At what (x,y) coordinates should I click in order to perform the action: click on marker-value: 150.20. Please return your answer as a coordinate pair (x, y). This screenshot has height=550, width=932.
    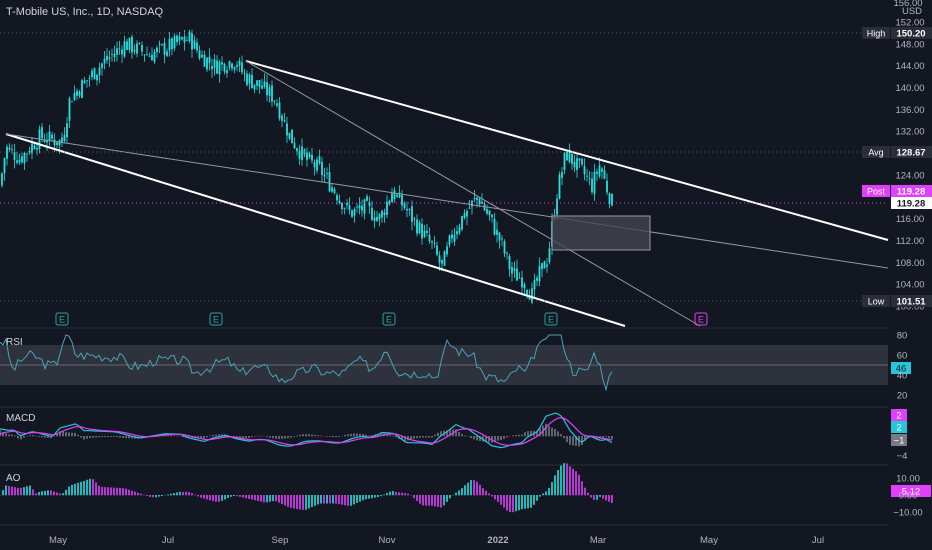
    Looking at the image, I should click on (910, 34).